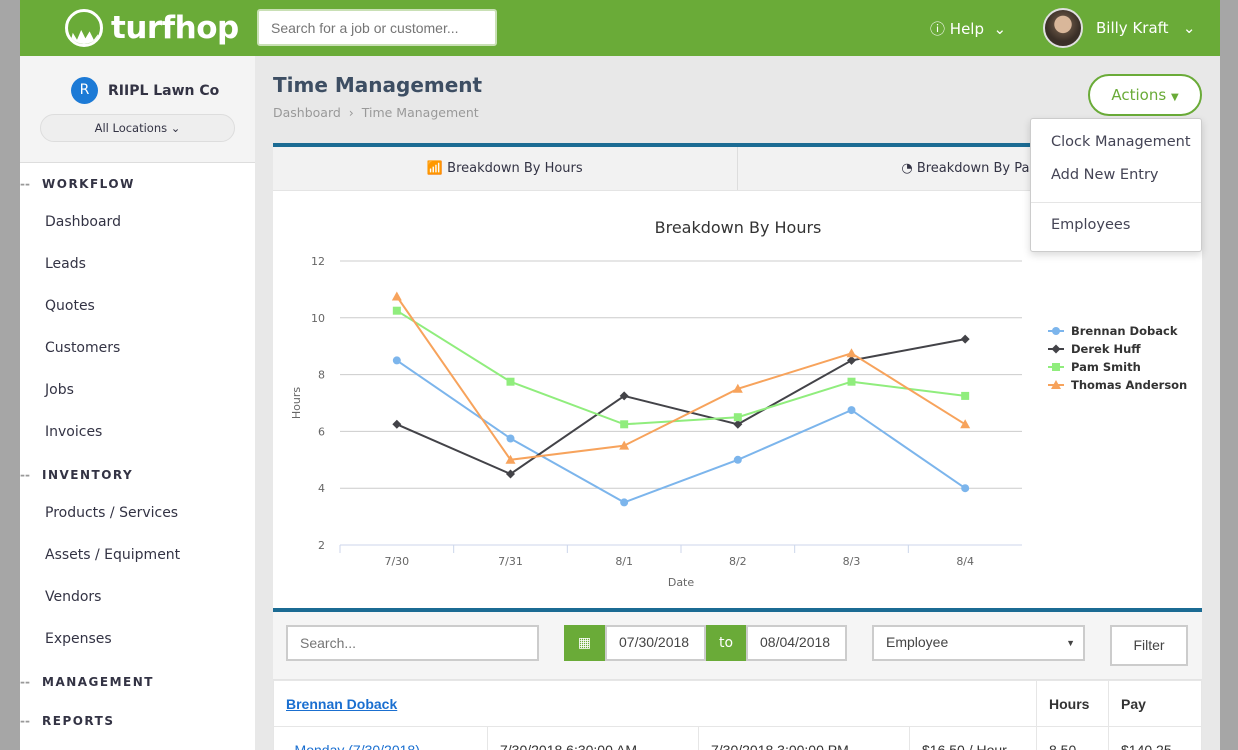  I want to click on x-tick-label: 8/2, so click(738, 561).